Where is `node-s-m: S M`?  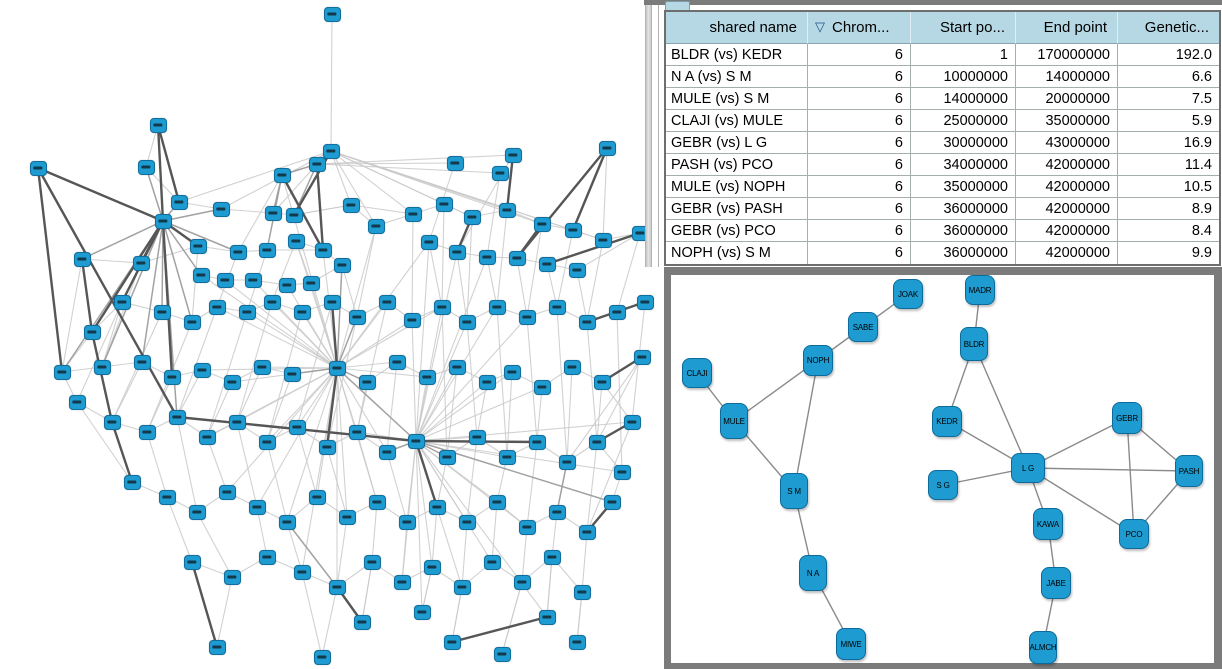 node-s-m: S M is located at coordinates (794, 491).